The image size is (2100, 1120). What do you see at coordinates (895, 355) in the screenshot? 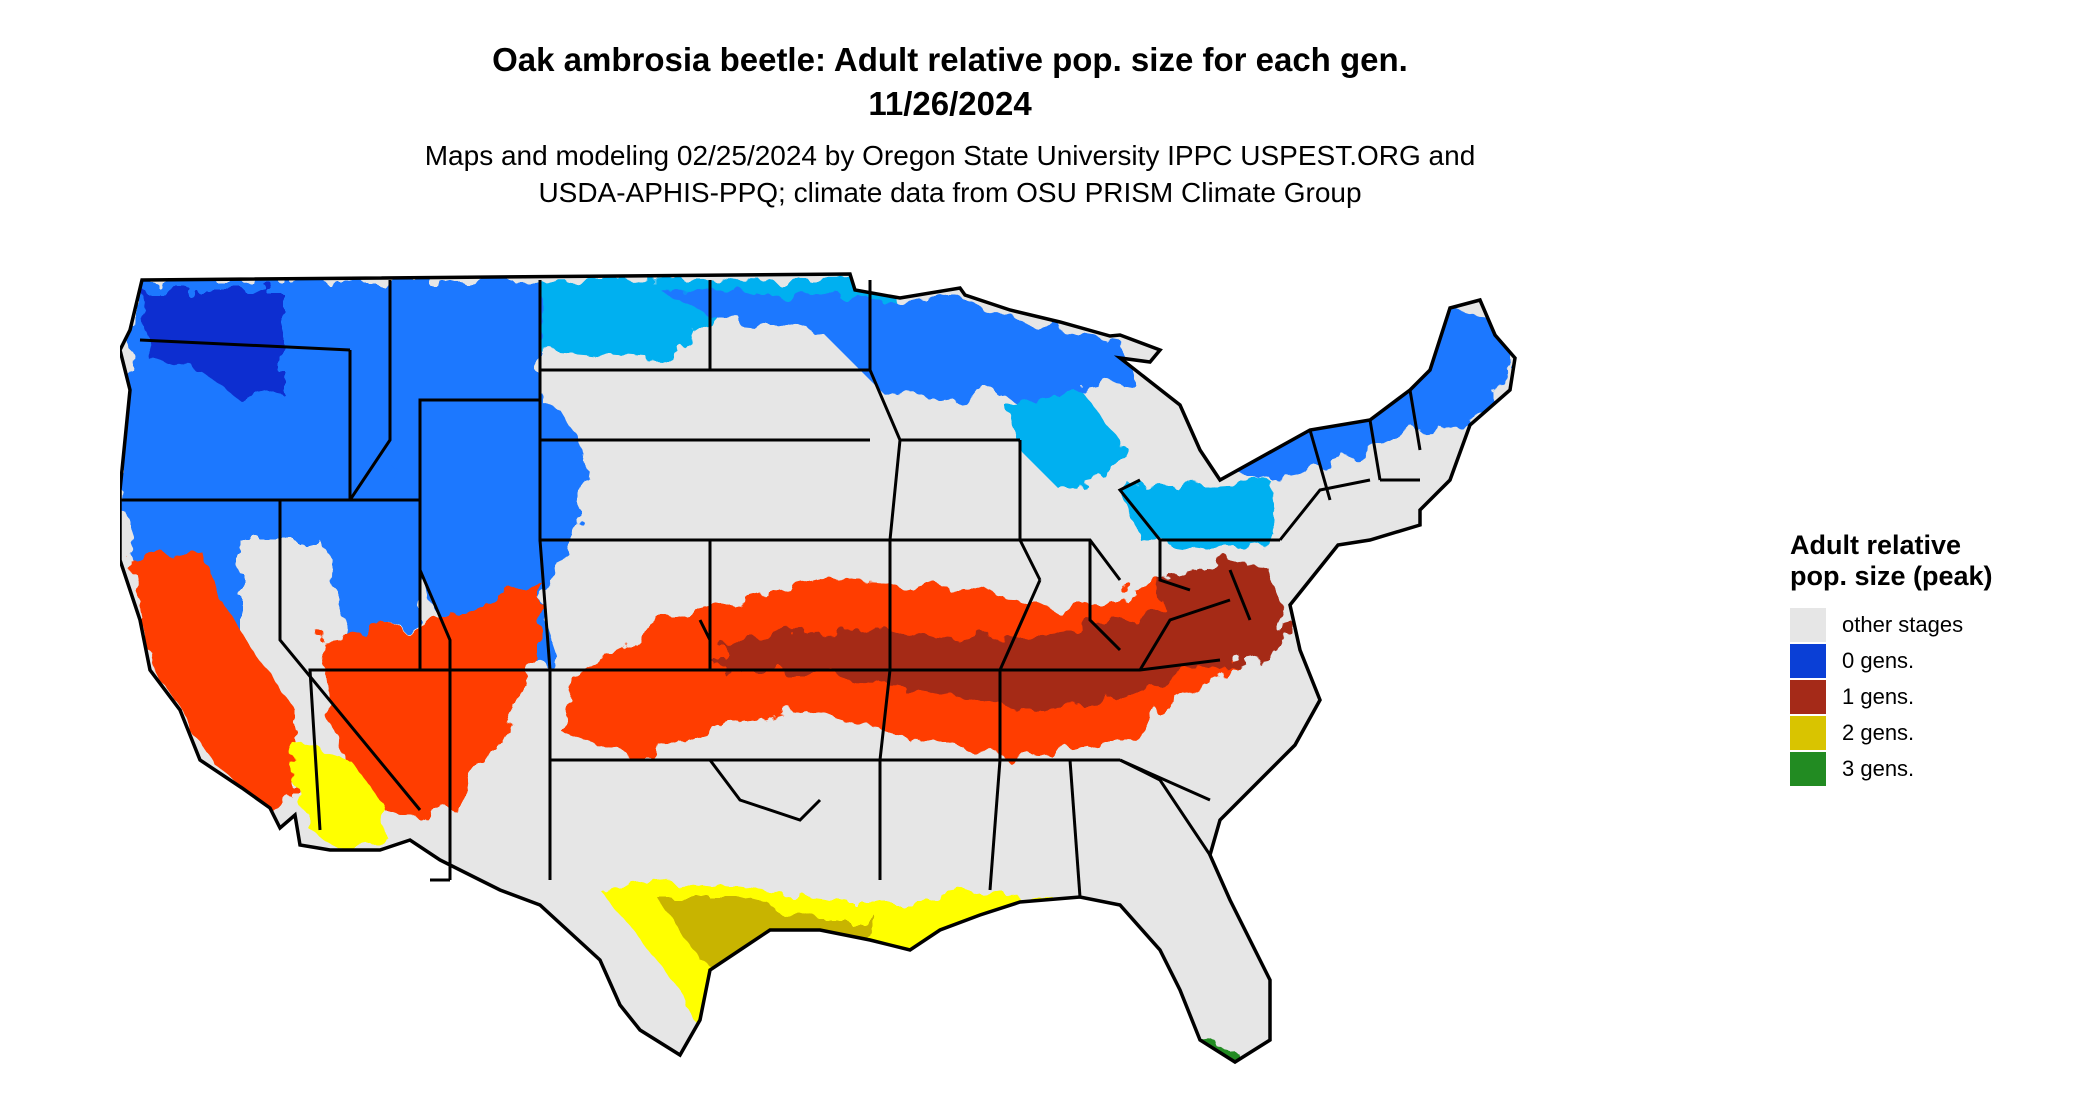
I see `zone-0-gens-midwest` at bounding box center [895, 355].